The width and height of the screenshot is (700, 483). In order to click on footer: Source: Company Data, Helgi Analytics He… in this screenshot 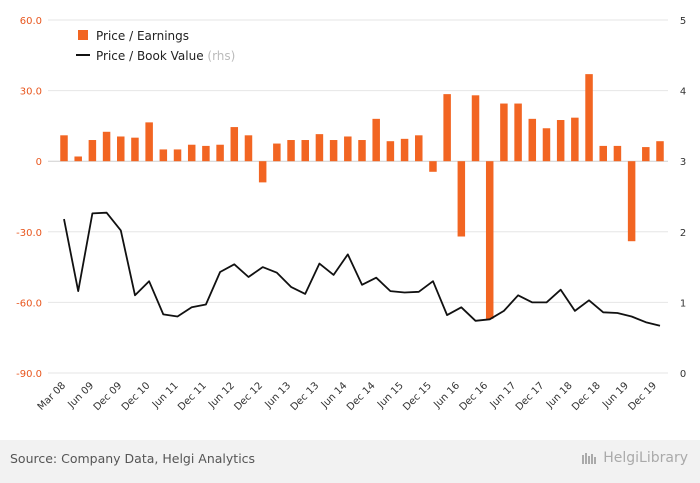, I will do `click(350, 461)`.